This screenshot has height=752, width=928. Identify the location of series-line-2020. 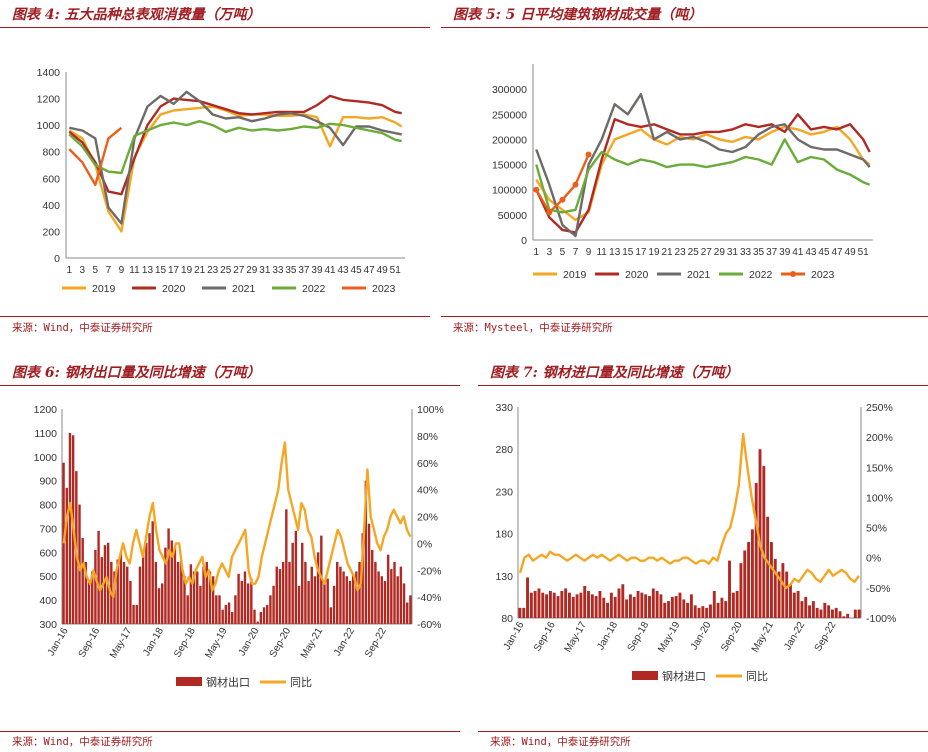
(703, 173).